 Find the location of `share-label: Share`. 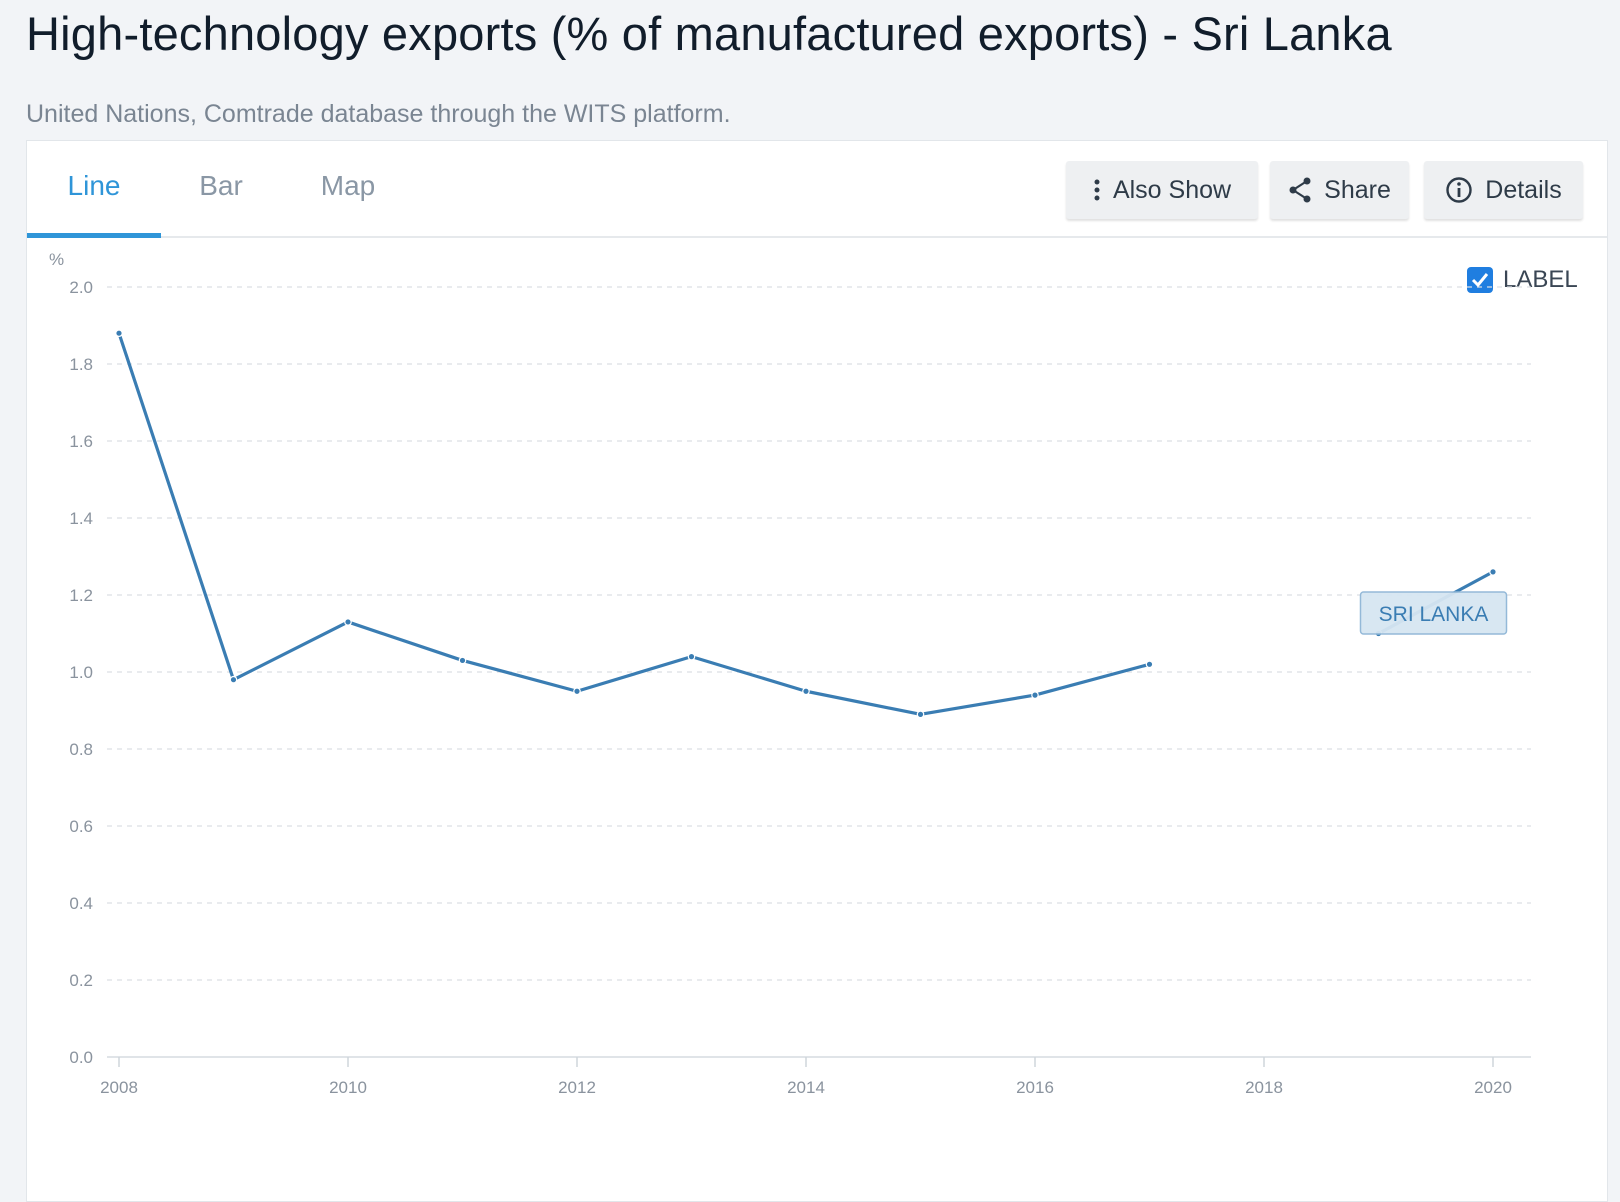

share-label: Share is located at coordinates (1357, 190).